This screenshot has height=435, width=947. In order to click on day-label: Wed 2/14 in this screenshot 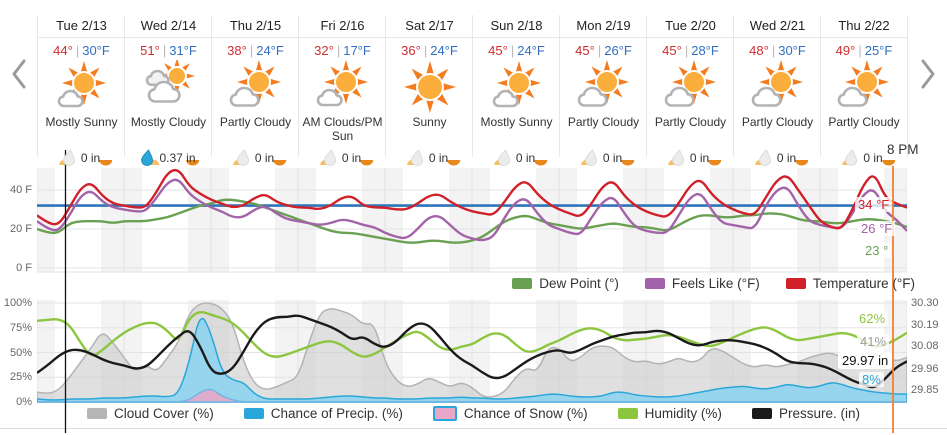, I will do `click(168, 26)`.